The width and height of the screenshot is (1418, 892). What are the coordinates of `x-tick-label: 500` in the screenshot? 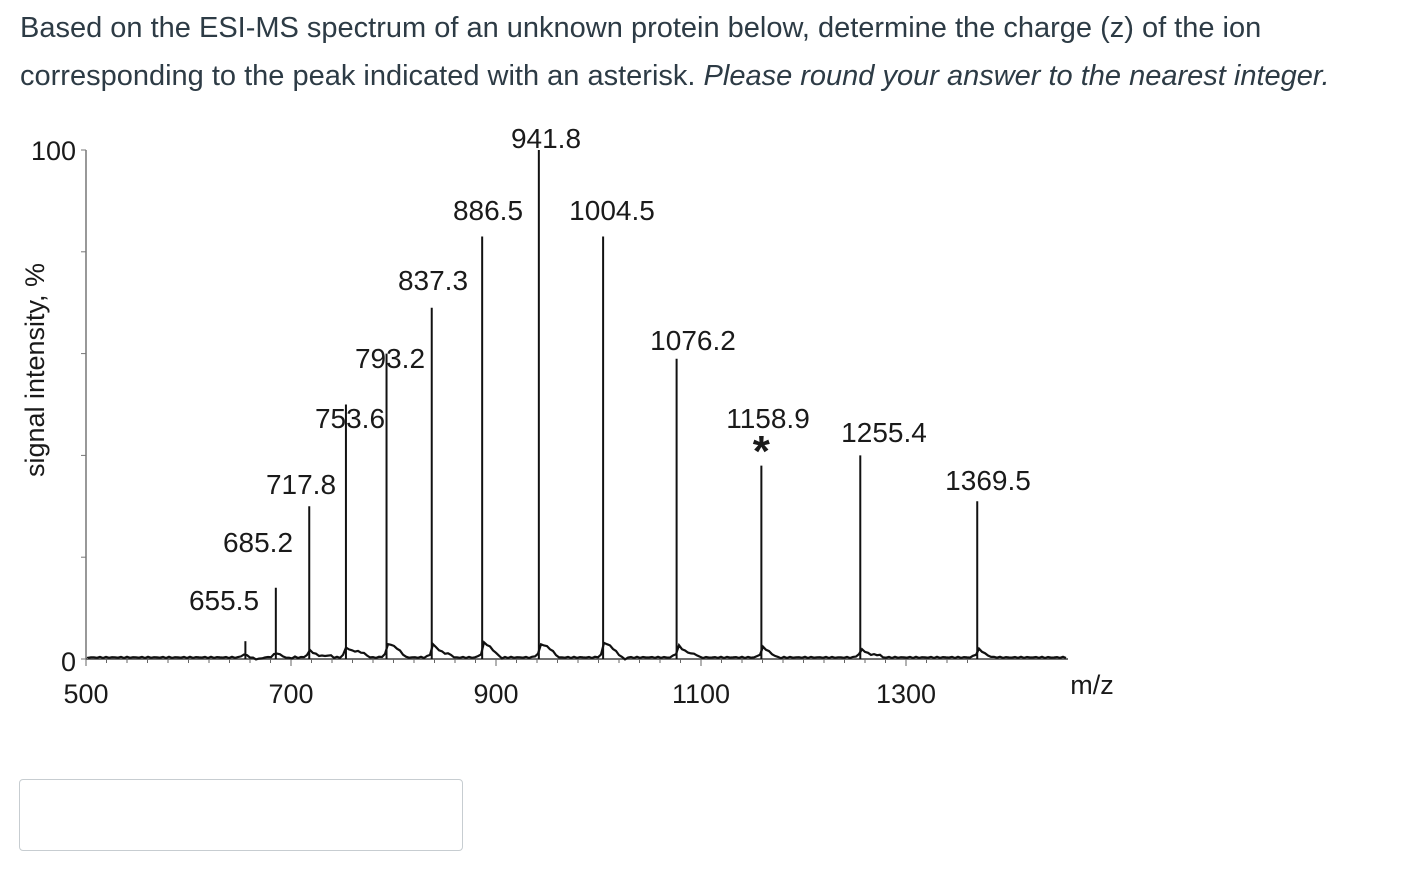 It's located at (85, 694).